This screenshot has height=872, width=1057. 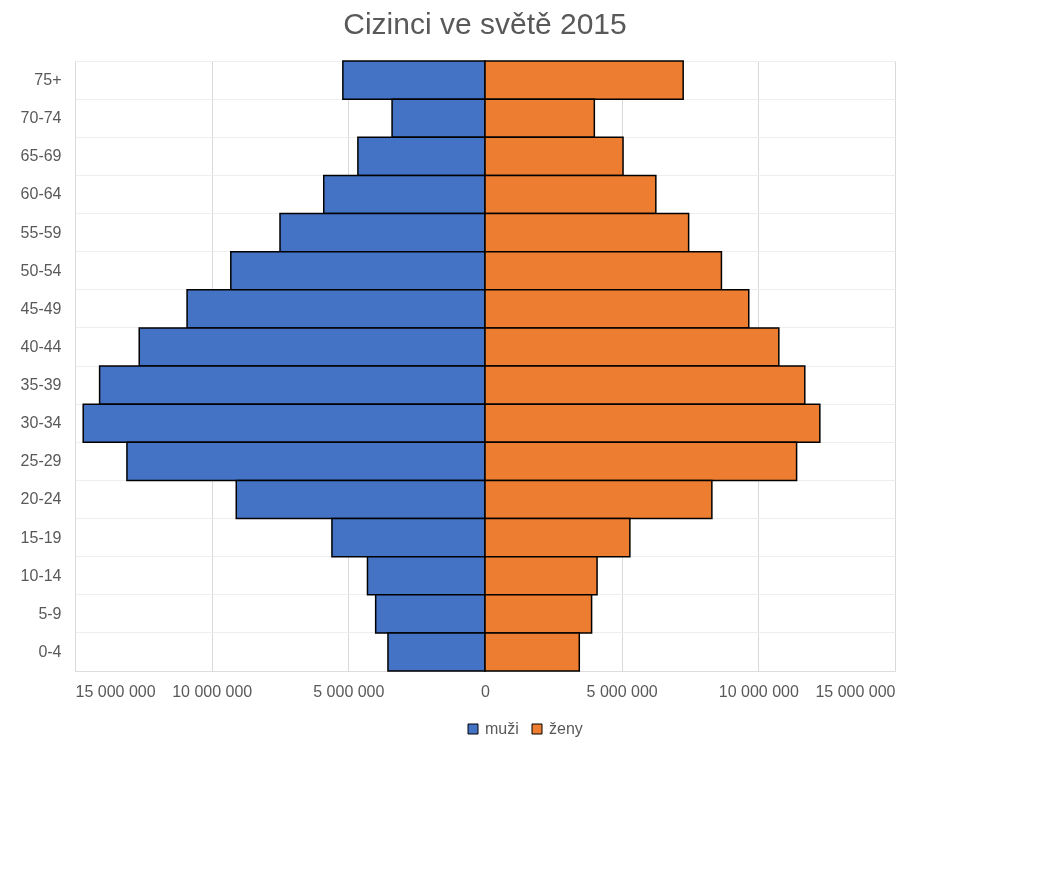 I want to click on y-tick-label: 15-19, so click(x=41, y=537).